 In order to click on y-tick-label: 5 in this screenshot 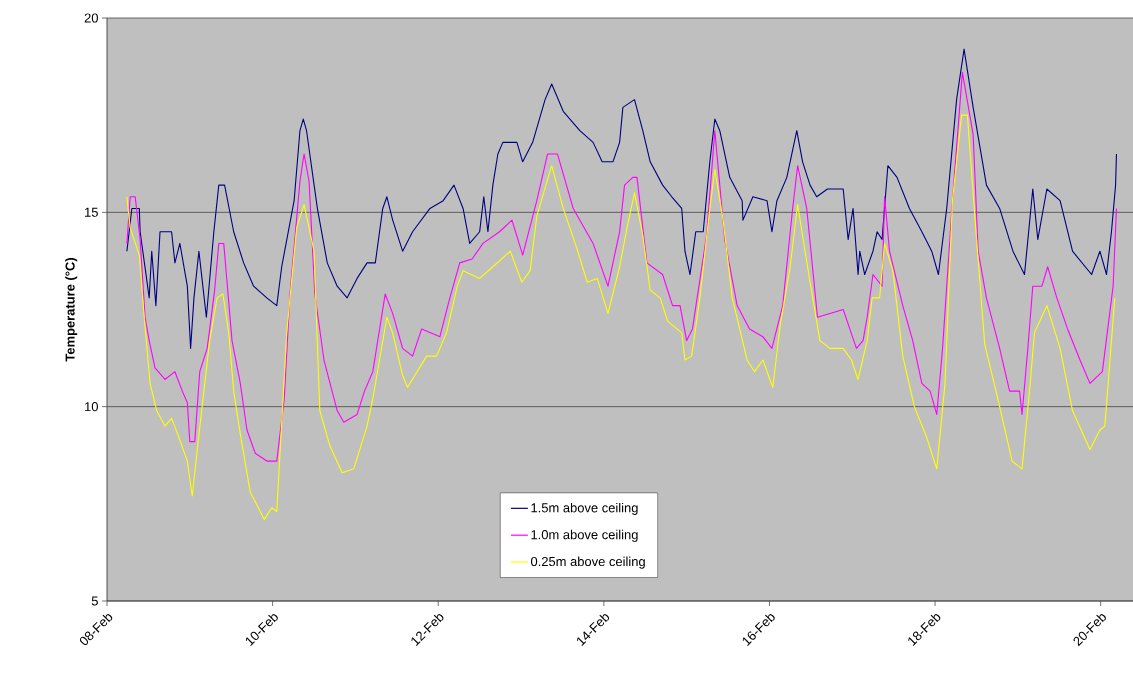, I will do `click(94, 601)`.